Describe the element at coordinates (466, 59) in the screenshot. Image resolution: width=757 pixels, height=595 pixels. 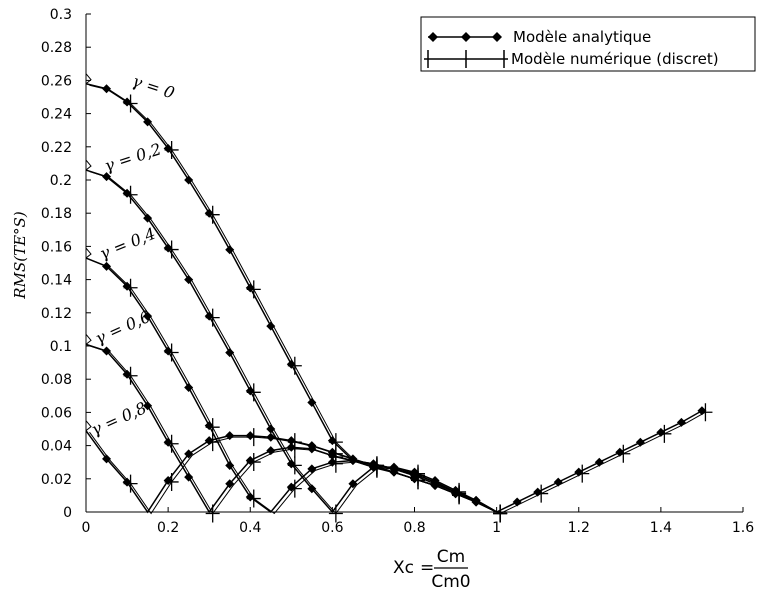
I see `legend-plus-icon` at that location.